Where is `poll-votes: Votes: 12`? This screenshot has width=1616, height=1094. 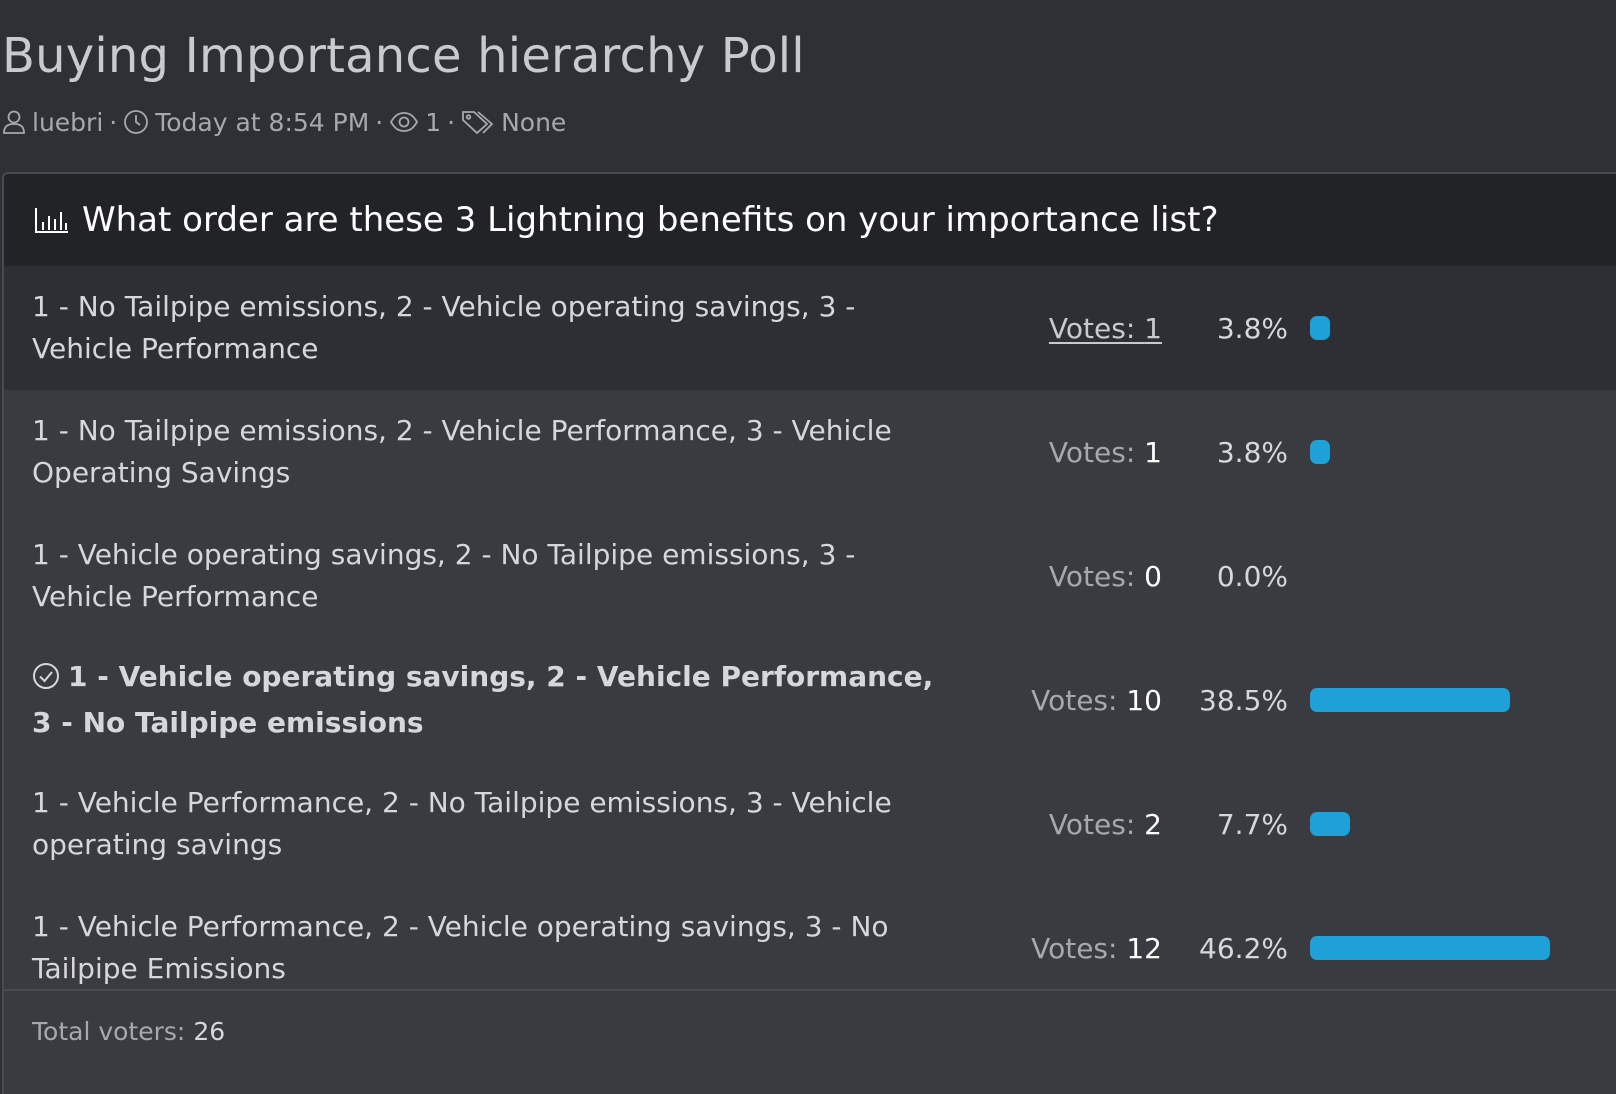 poll-votes: Votes: 12 is located at coordinates (1096, 948).